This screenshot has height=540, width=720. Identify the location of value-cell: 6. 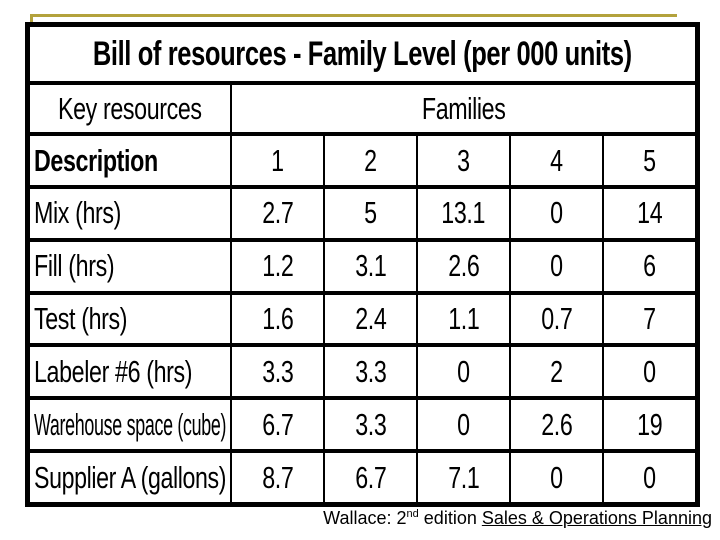
(649, 266).